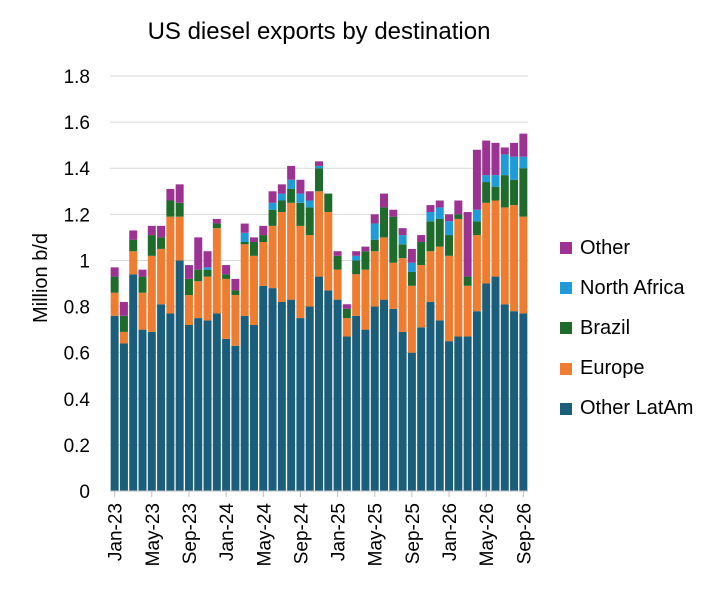 This screenshot has width=720, height=591. Describe the element at coordinates (84, 492) in the screenshot. I see `y-tick-label: 0` at that location.